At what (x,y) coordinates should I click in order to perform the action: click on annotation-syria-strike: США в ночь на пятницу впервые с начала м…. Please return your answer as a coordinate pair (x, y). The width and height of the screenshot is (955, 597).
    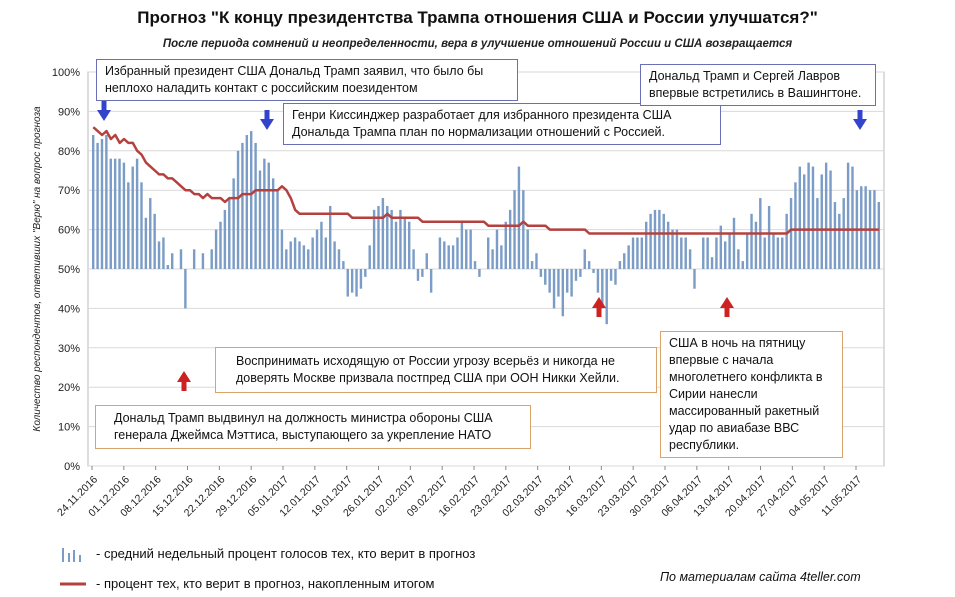
    Looking at the image, I should click on (751, 394).